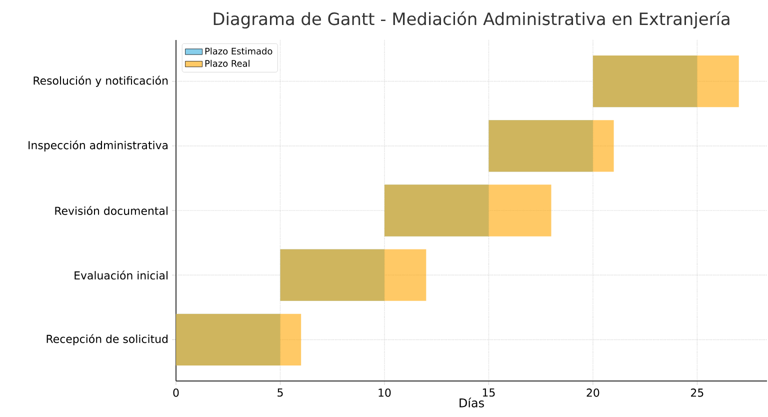 This screenshot has width=768, height=417. What do you see at coordinates (488, 392) in the screenshot?
I see `x-tick-label: 15` at bounding box center [488, 392].